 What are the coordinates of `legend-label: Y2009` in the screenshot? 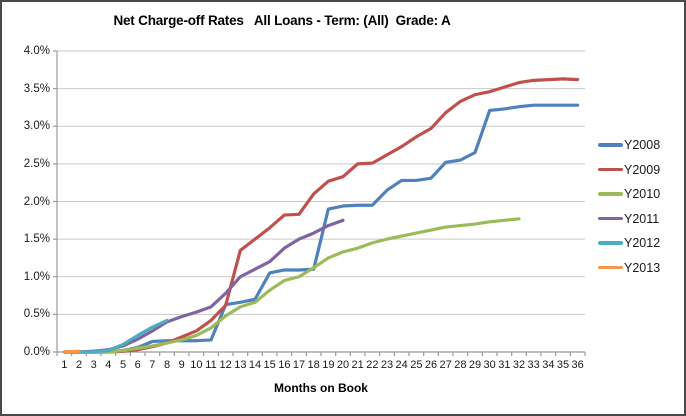 It's located at (642, 169).